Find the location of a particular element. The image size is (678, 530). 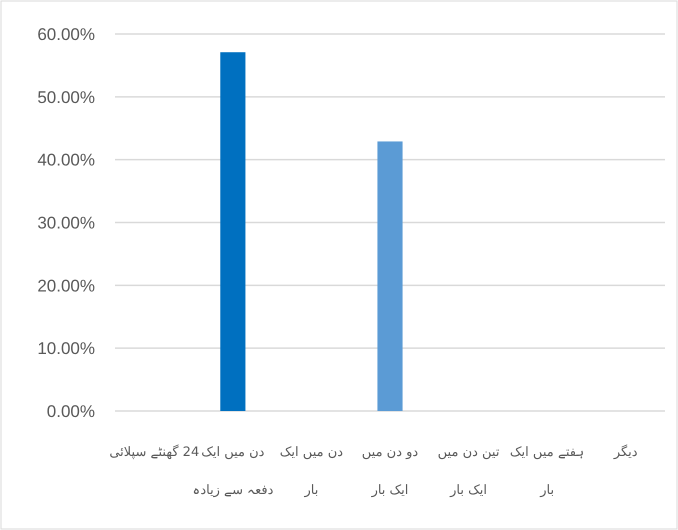

y-tick-label: 0.00% is located at coordinates (70, 411).